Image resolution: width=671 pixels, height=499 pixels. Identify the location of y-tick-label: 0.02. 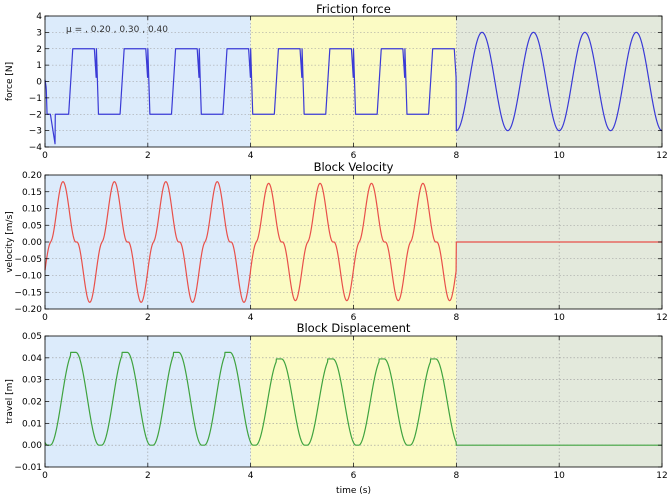
(32, 403).